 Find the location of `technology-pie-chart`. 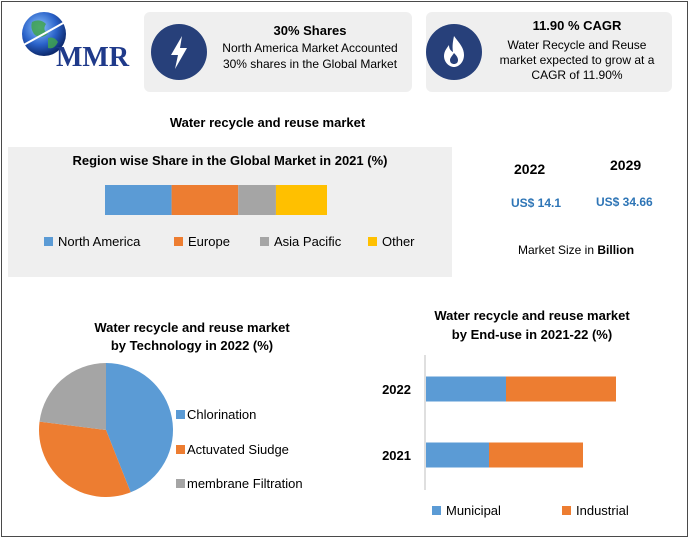

technology-pie-chart is located at coordinates (106, 430).